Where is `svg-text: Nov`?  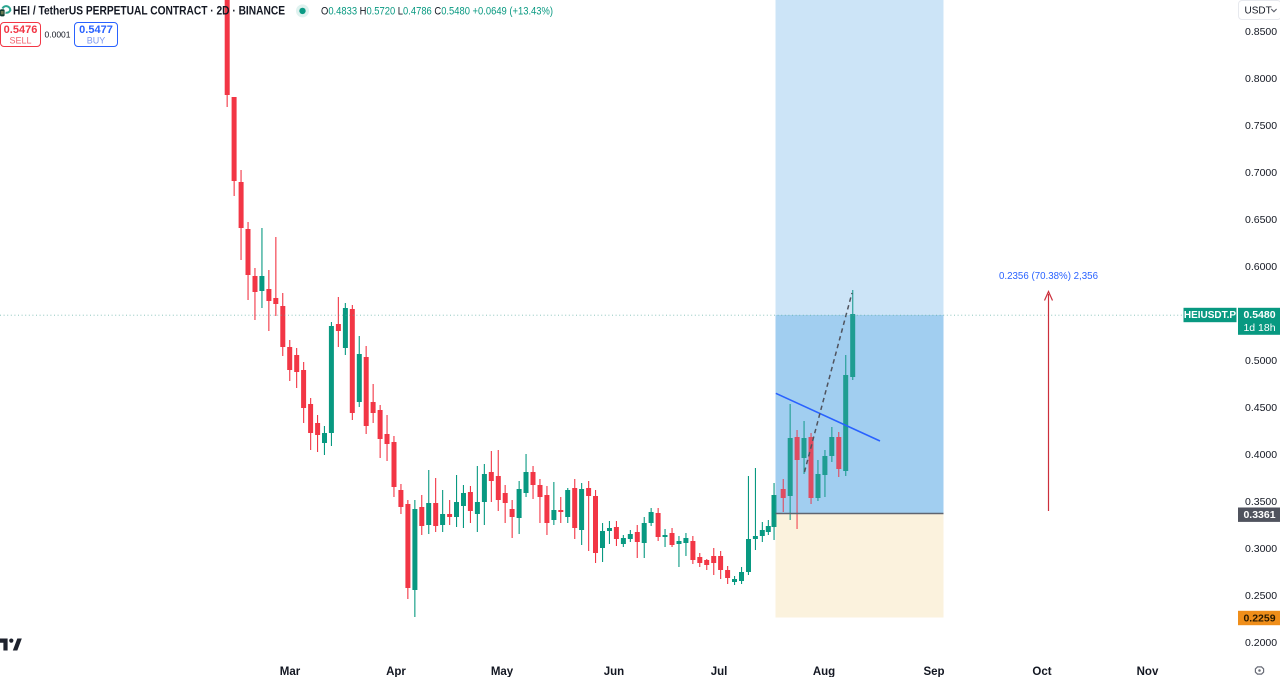 svg-text: Nov is located at coordinates (1148, 671).